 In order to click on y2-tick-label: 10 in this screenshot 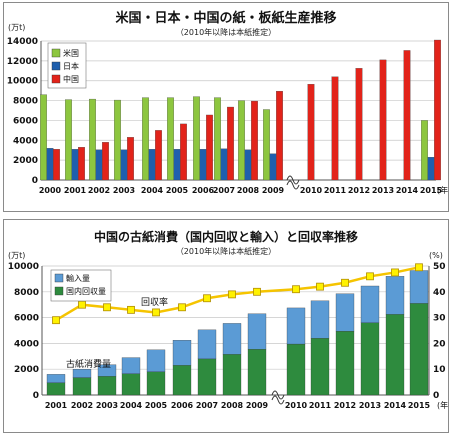, I will do `click(439, 370)`.